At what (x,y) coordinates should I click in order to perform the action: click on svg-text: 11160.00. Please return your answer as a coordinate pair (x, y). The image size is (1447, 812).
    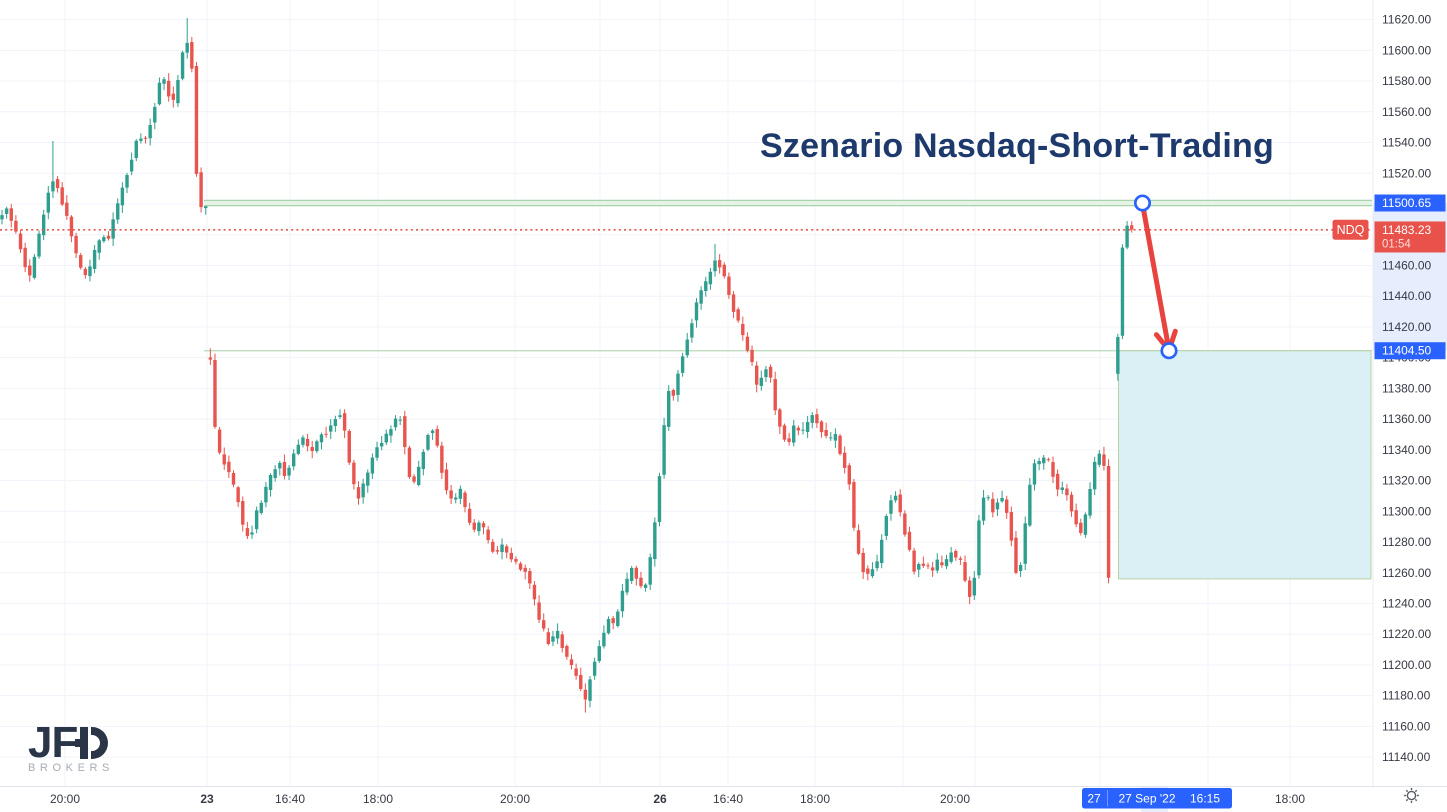
    Looking at the image, I should click on (1406, 726).